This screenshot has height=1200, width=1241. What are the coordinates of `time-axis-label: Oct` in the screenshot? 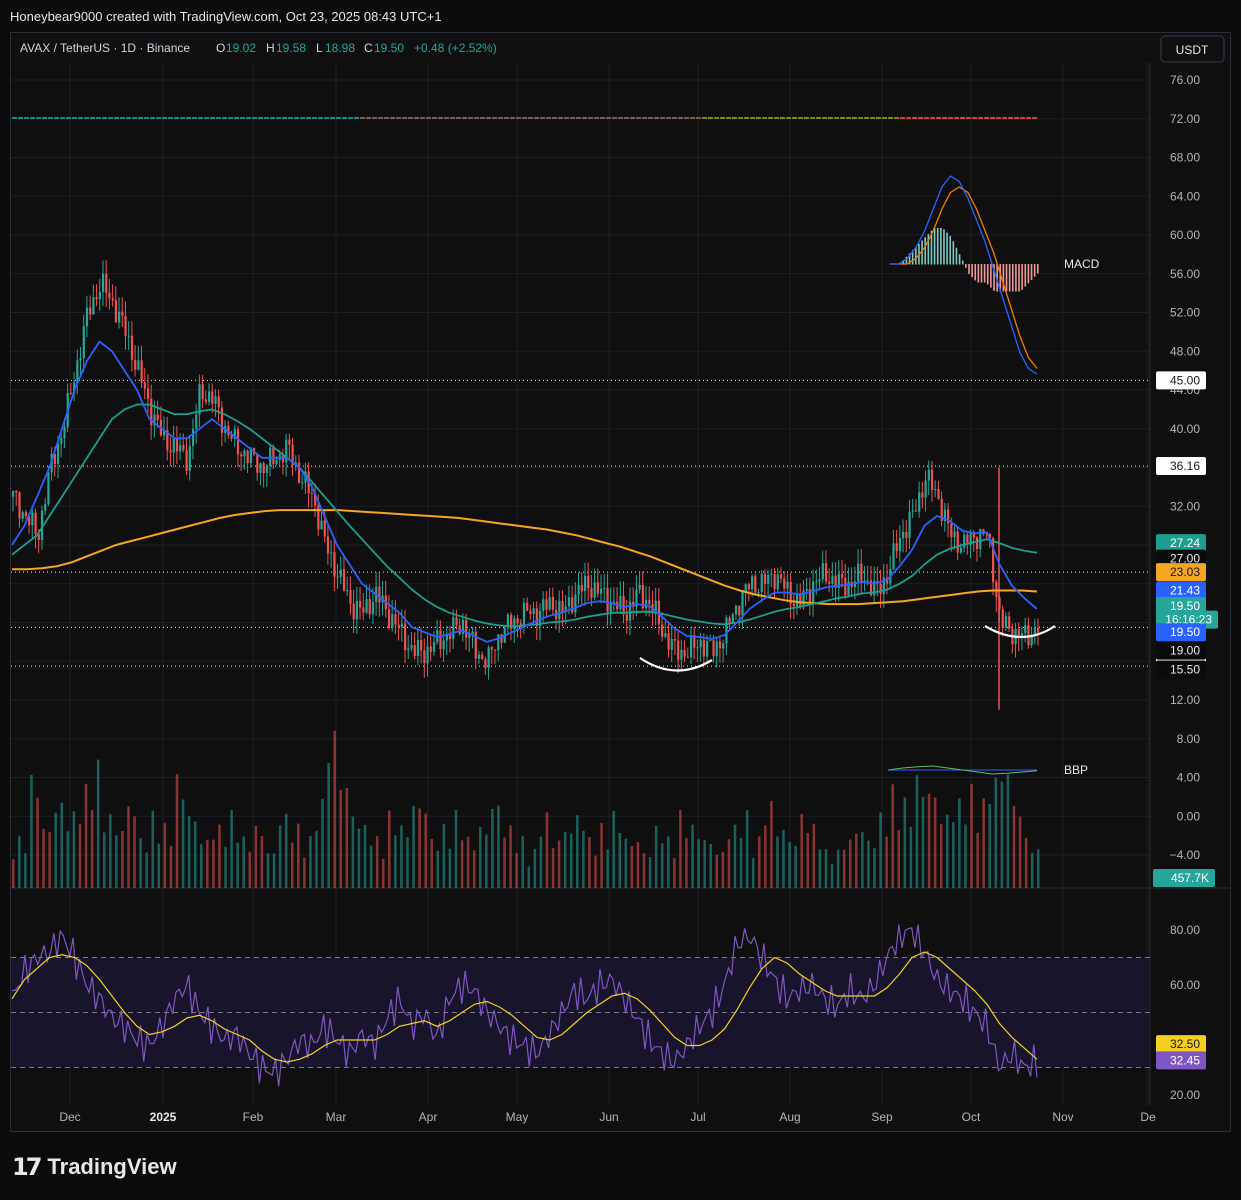 It's located at (971, 1117).